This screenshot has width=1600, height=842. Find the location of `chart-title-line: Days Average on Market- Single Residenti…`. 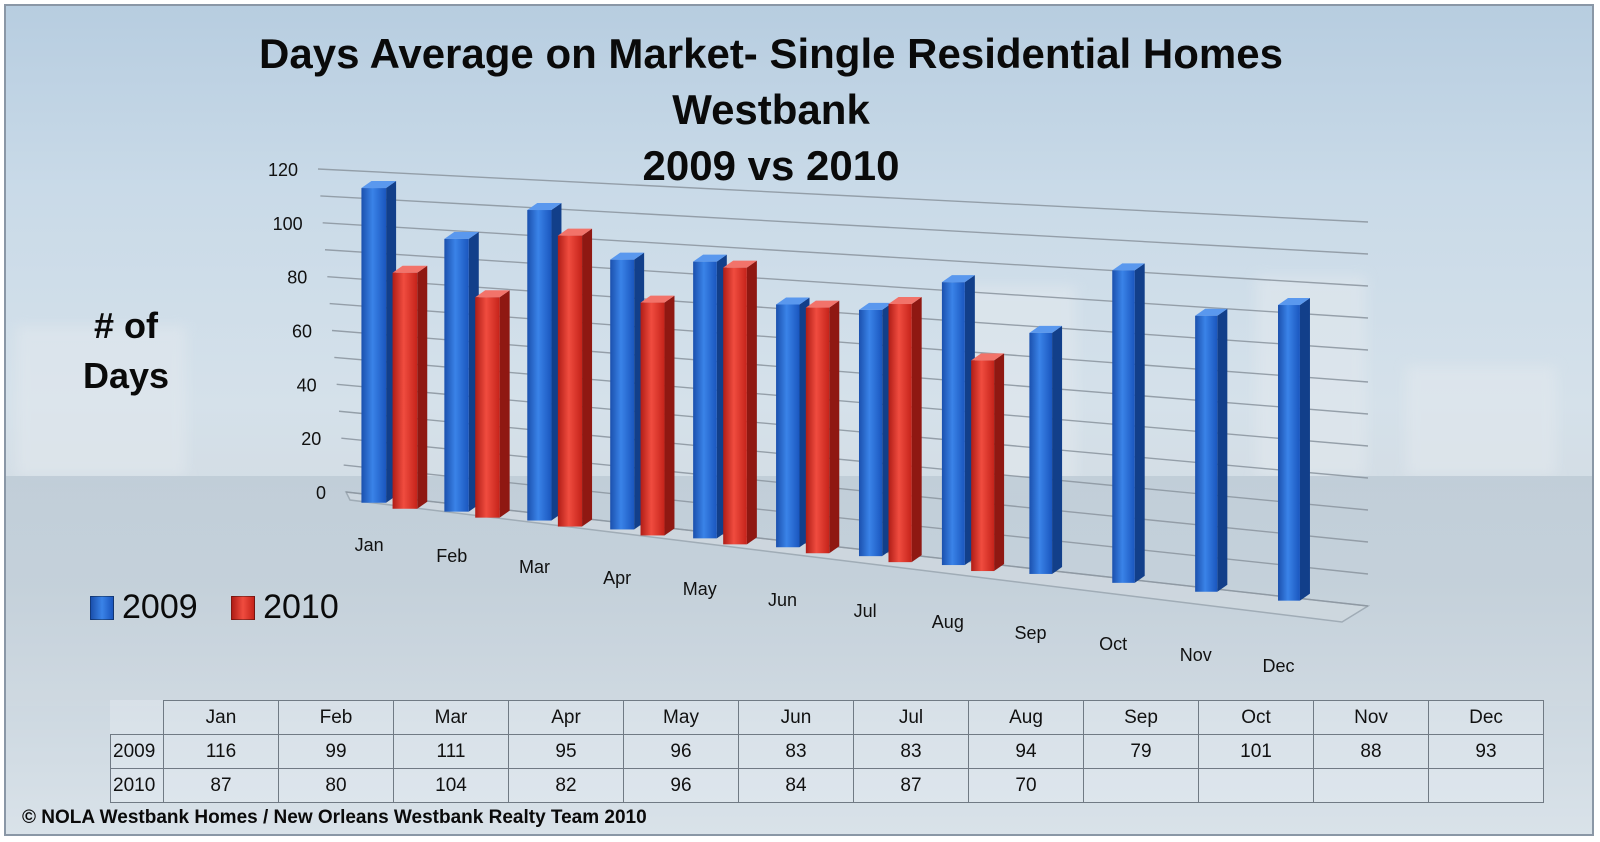

chart-title-line: Days Average on Market- Single Residenti… is located at coordinates (771, 53).